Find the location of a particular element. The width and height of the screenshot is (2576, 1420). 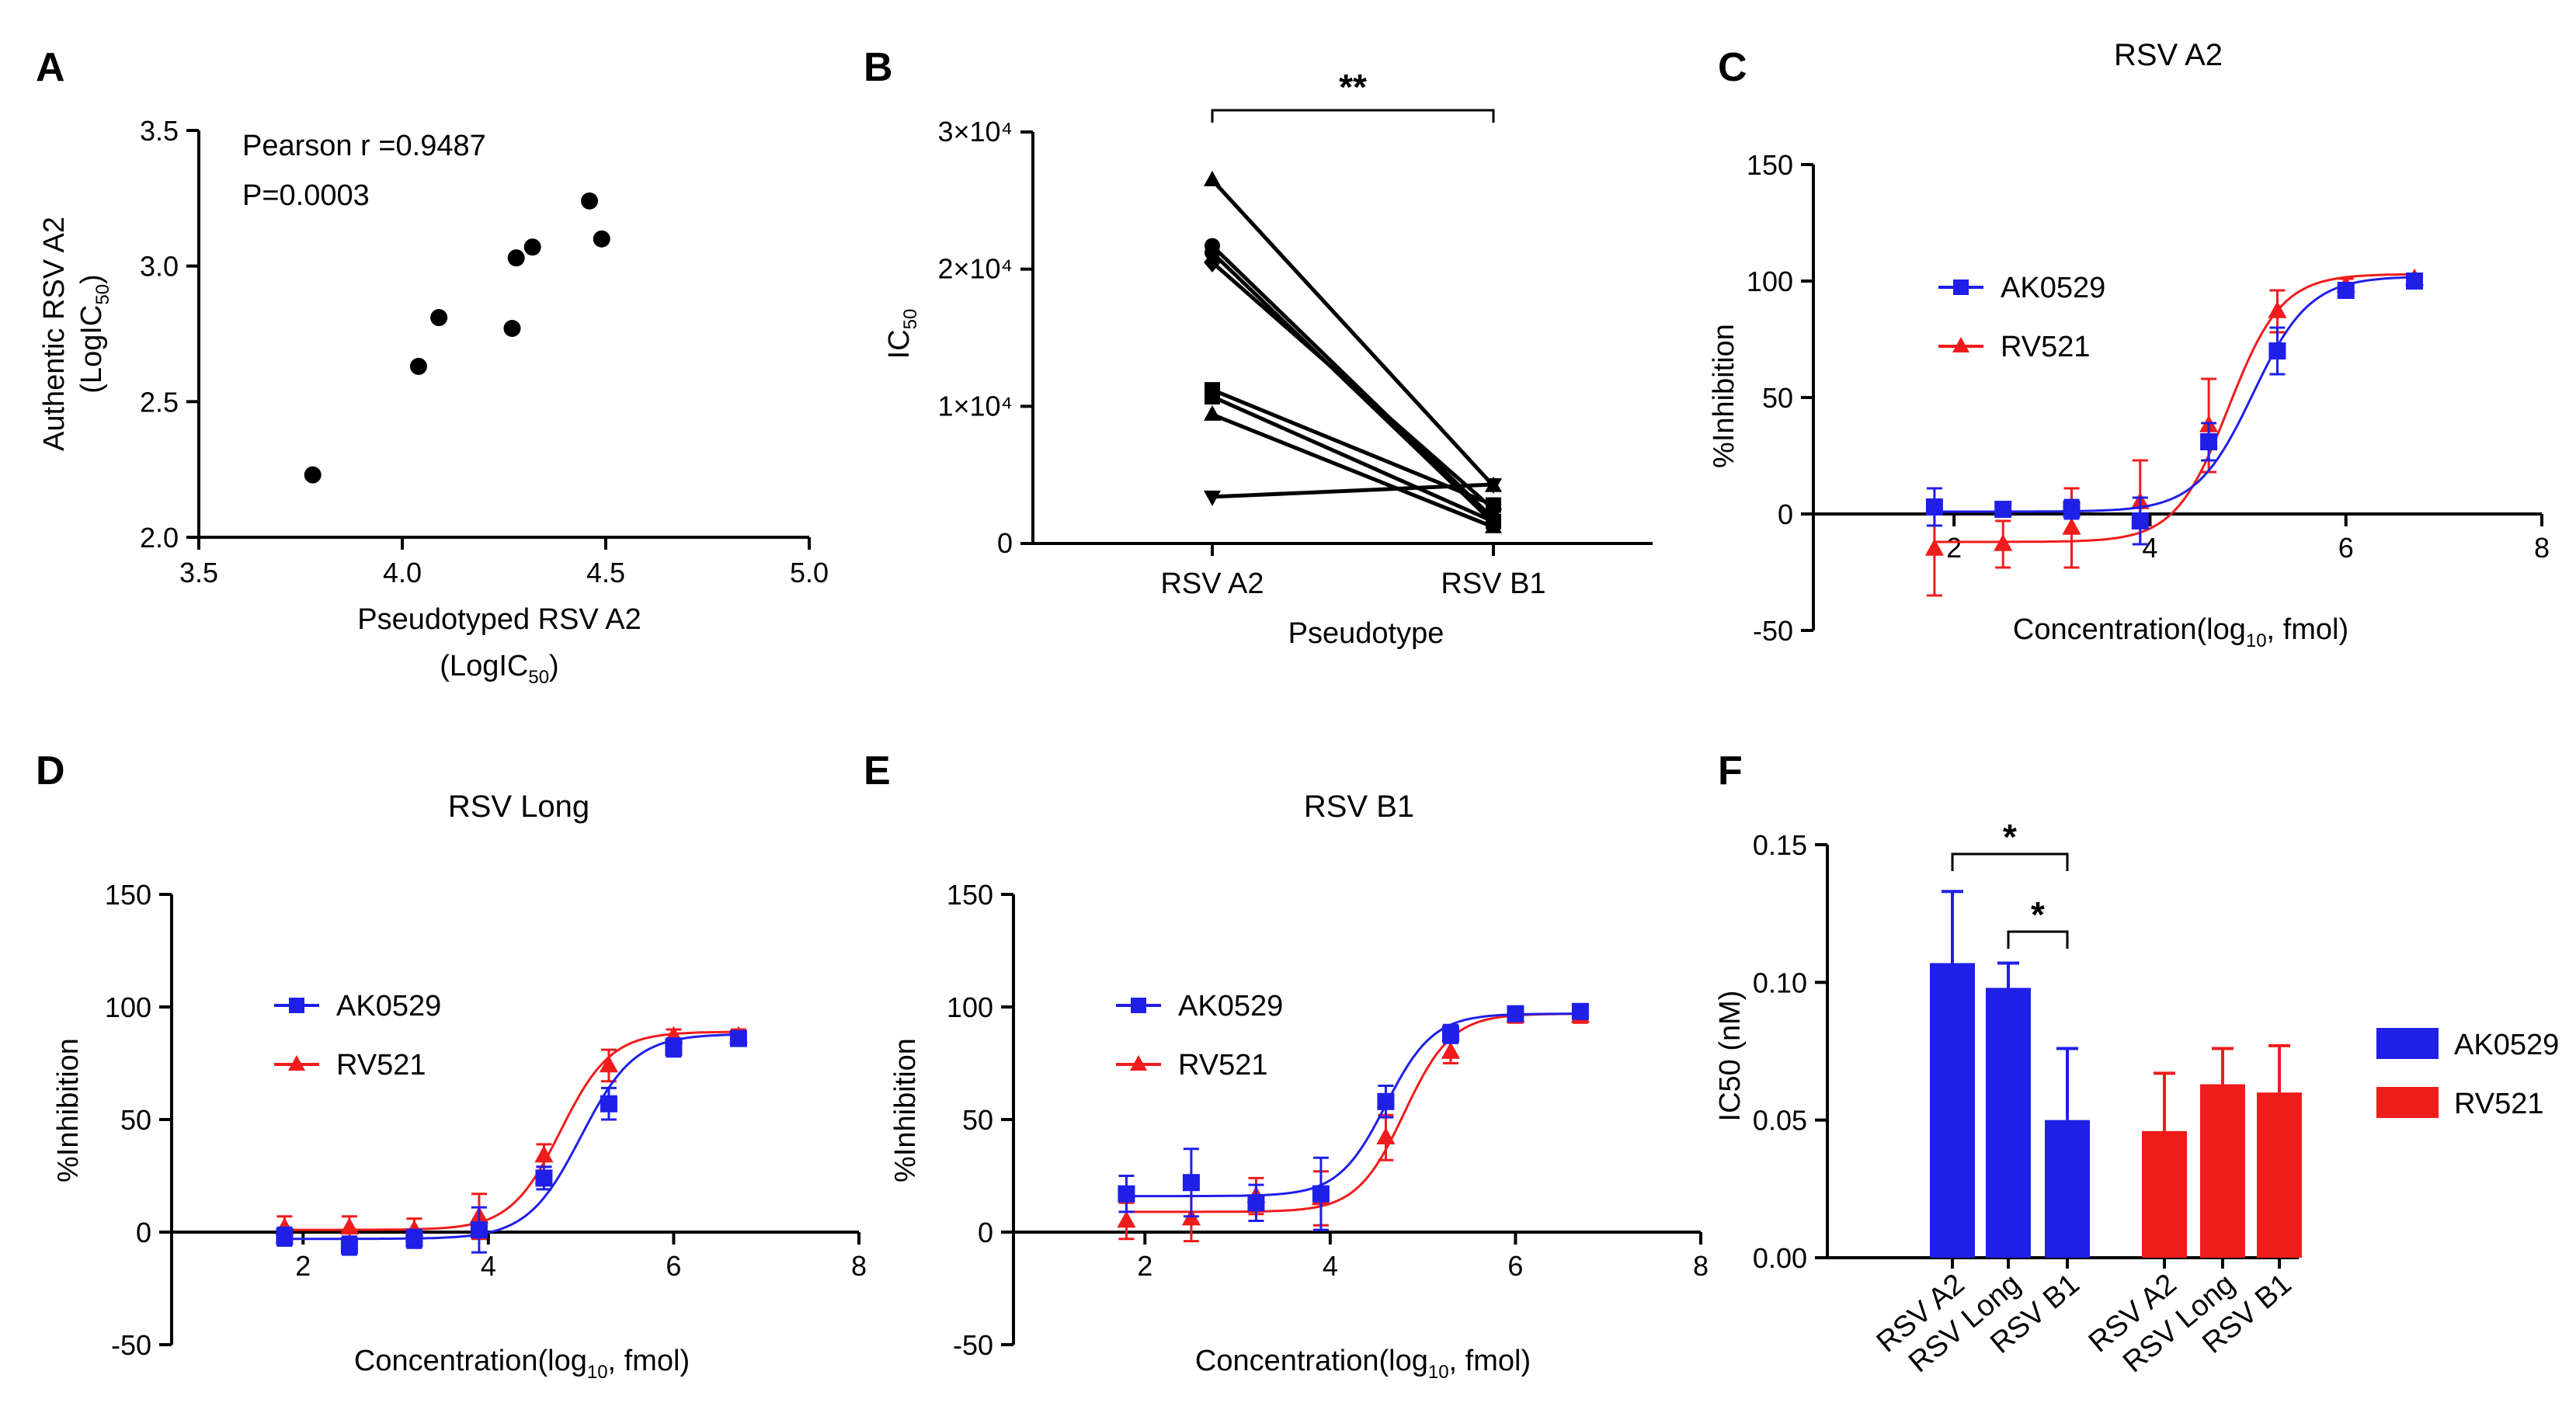

x-tick-label: 2 is located at coordinates (1144, 1266).